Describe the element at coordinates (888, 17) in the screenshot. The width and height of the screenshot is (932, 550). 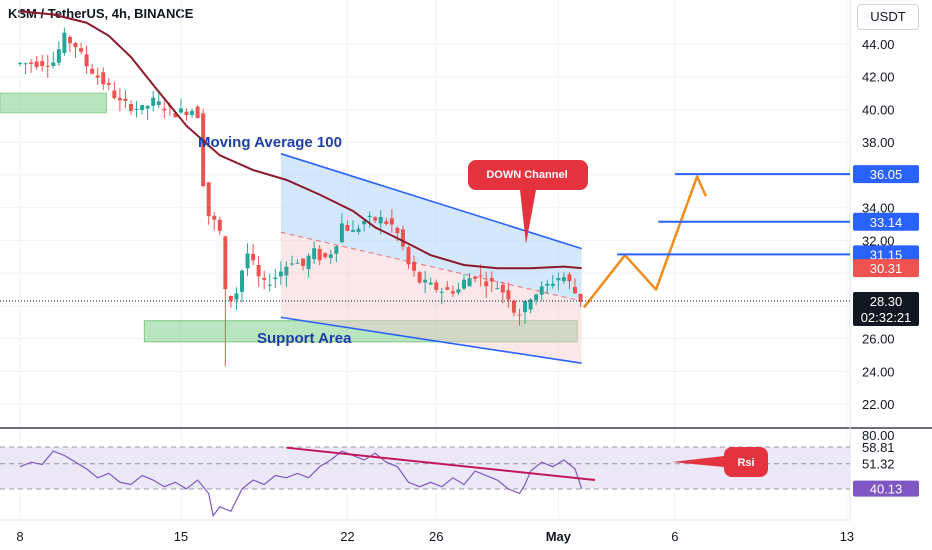
I see `currency-selector: USDT` at that location.